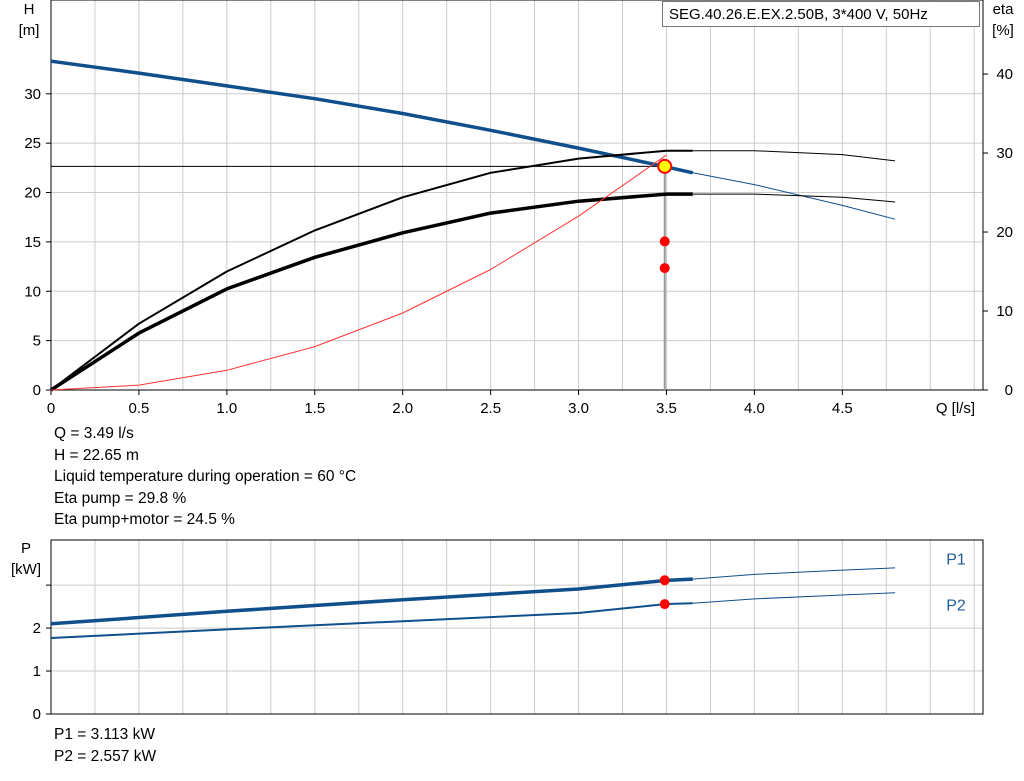 Image resolution: width=1024 pixels, height=781 pixels. What do you see at coordinates (1004, 311) in the screenshot?
I see `top-y-right-tick-label-1: 10` at bounding box center [1004, 311].